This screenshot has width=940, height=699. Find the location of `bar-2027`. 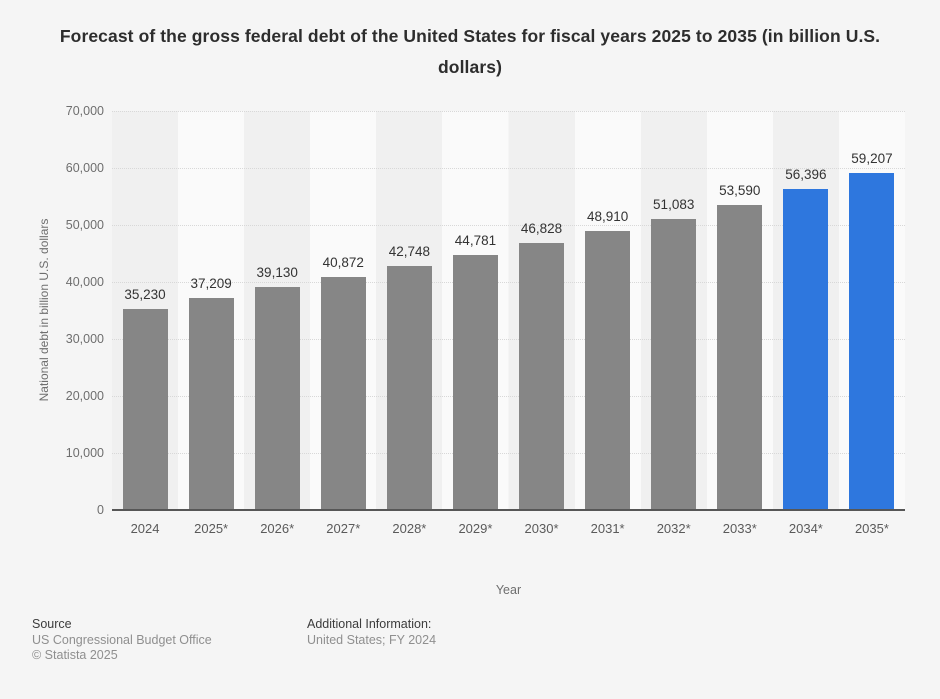

bar-2027 is located at coordinates (343, 393).